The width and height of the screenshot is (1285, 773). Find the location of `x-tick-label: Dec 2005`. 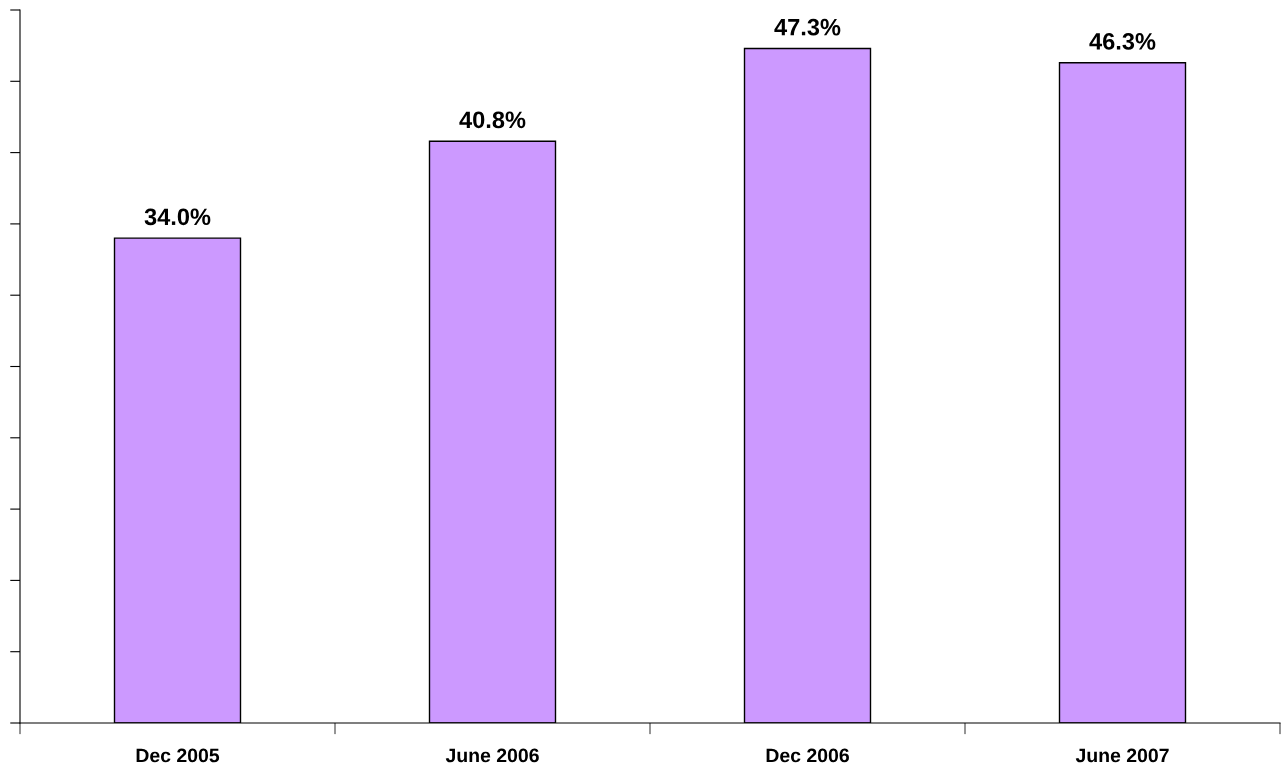

x-tick-label: Dec 2005 is located at coordinates (178, 755).